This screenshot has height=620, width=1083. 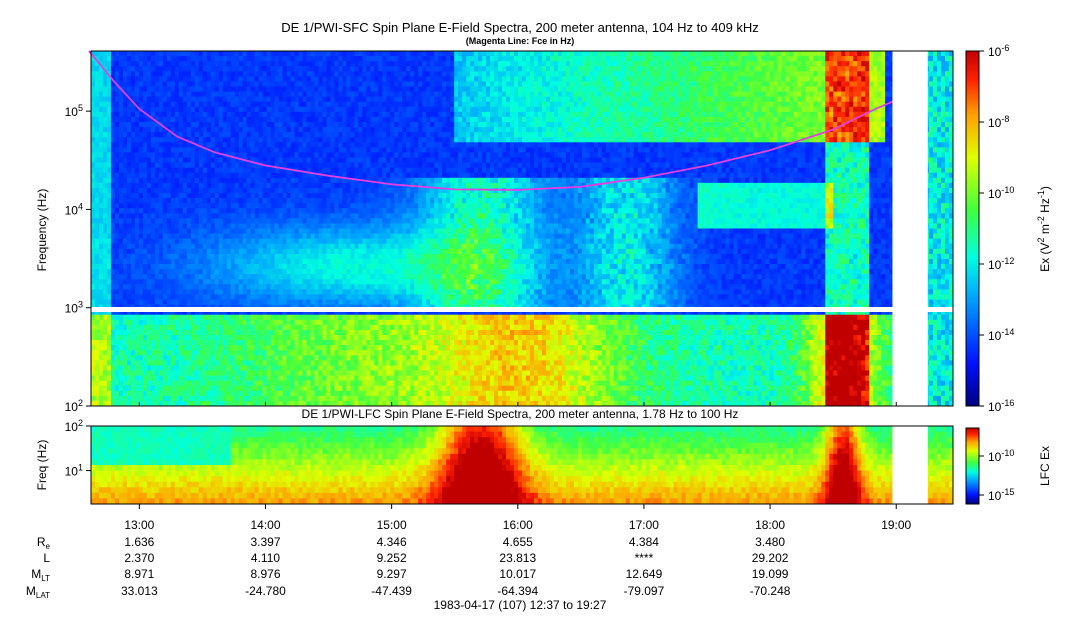 What do you see at coordinates (520, 605) in the screenshot?
I see `time-range-footer: 1983-04-17 (107) 12:37 to 19:27` at bounding box center [520, 605].